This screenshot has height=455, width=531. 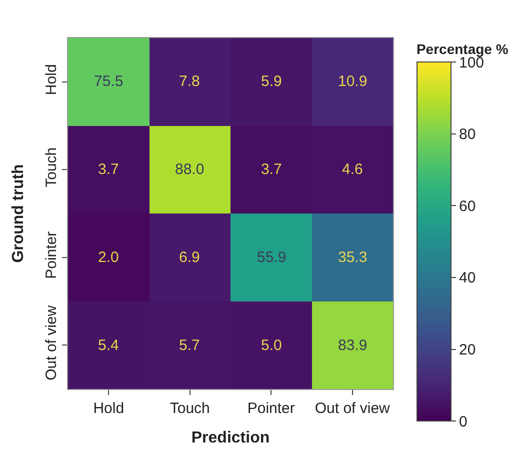 I want to click on data-label: 83.9, so click(x=353, y=345).